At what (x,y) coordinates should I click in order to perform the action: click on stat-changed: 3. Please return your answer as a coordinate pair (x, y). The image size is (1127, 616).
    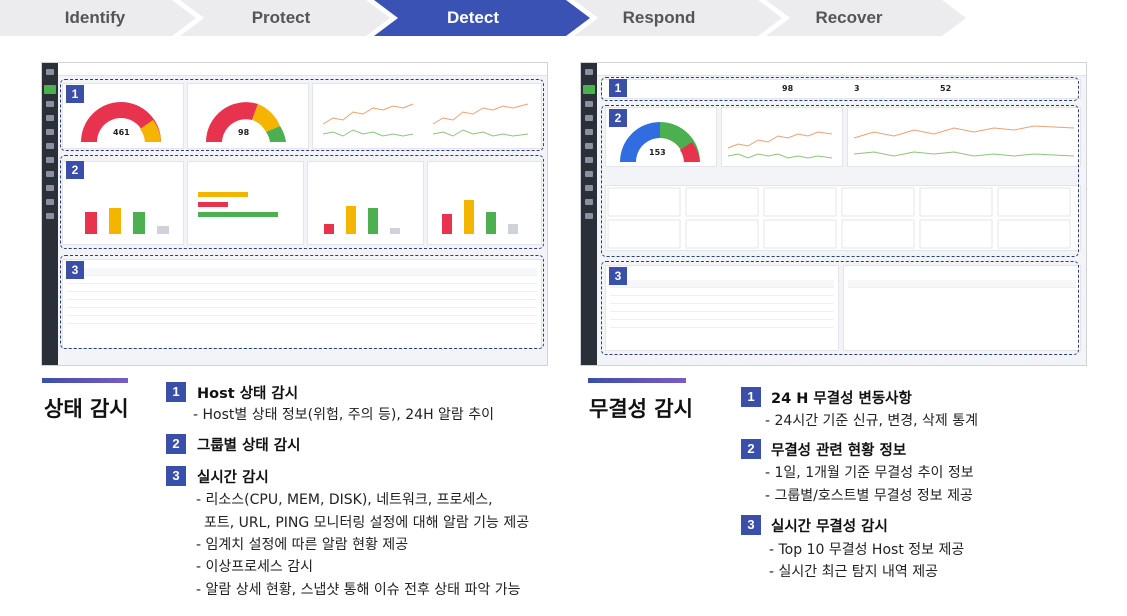
    Looking at the image, I should click on (857, 88).